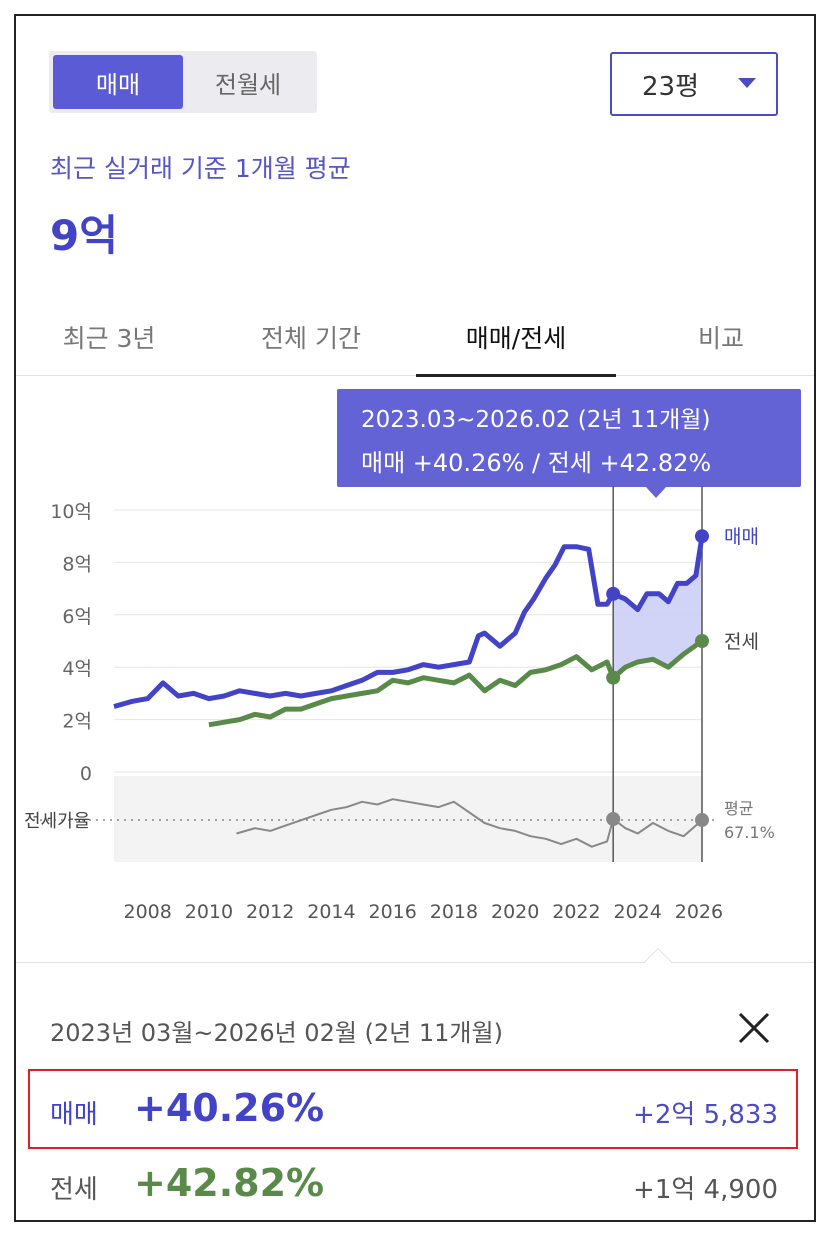 The height and width of the screenshot is (1234, 827). What do you see at coordinates (705, 1190) in the screenshot?
I see `rent-change-amount: +1억 4,900` at bounding box center [705, 1190].